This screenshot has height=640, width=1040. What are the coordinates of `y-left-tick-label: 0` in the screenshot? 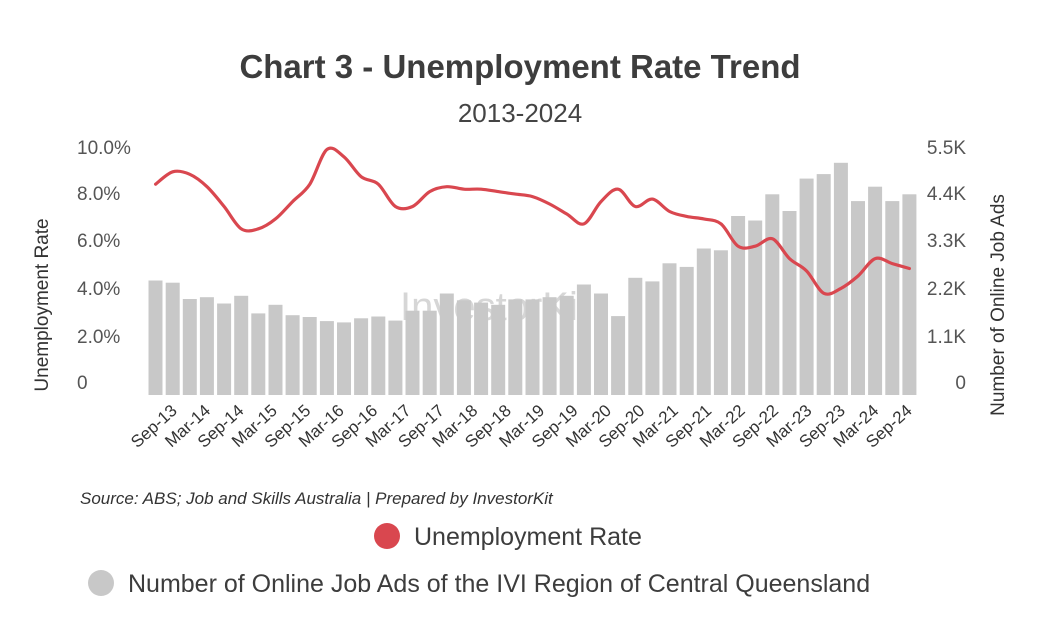 It's located at (82, 383).